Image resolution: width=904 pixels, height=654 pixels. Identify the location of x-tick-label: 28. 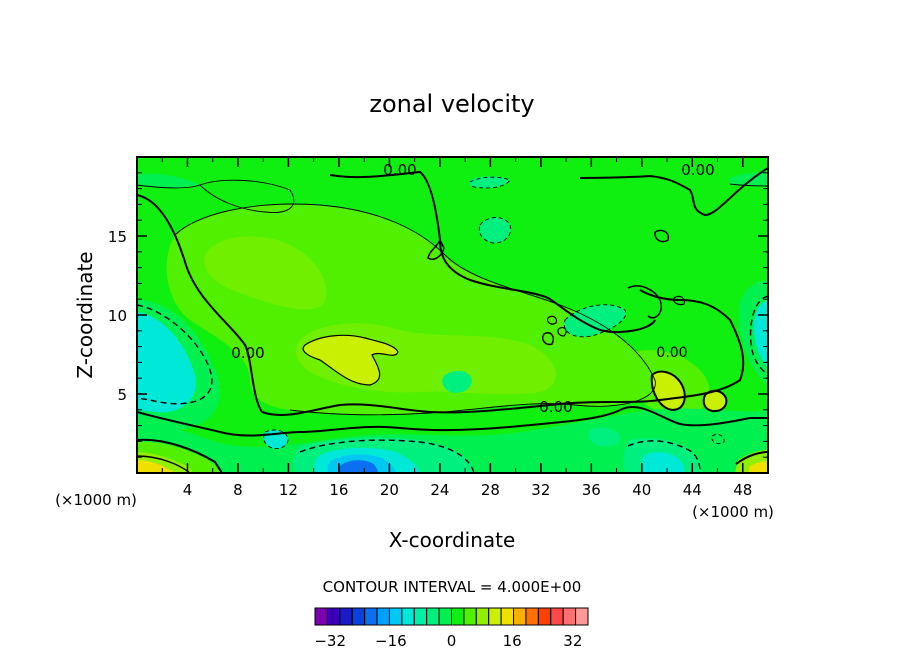
(490, 490).